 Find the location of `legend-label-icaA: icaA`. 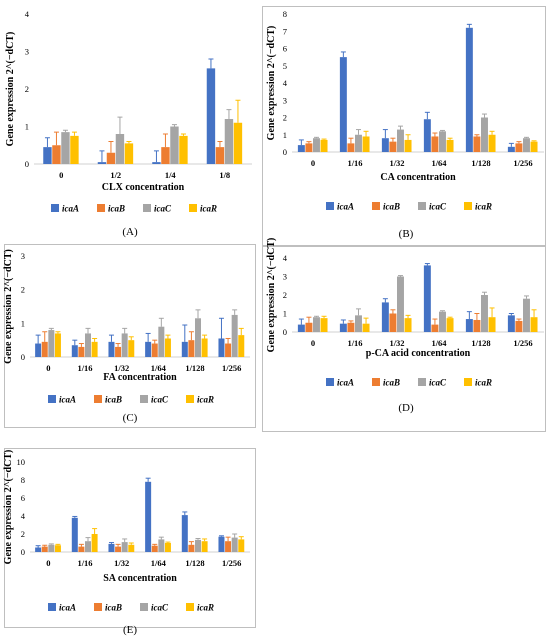

legend-label-icaA: icaA is located at coordinates (67, 400).